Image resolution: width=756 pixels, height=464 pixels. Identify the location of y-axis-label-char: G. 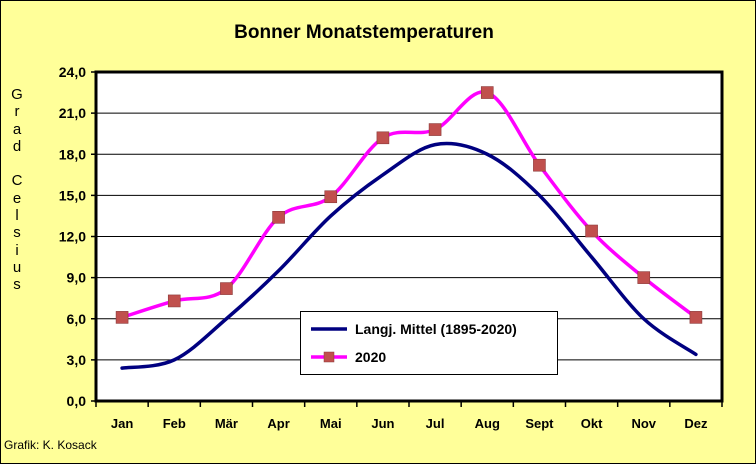
(17, 94).